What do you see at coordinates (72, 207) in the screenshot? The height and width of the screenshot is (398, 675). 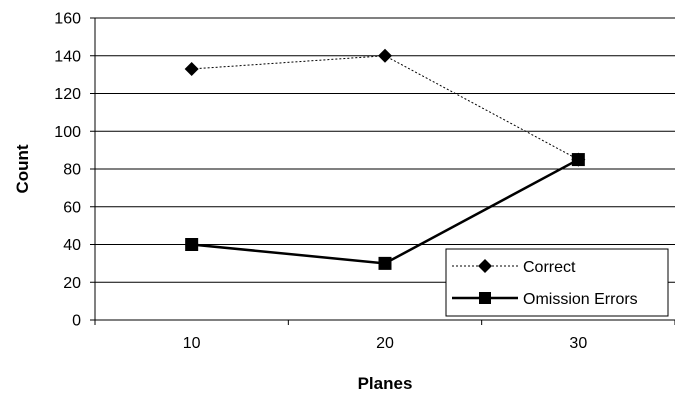 I see `y-tick-label: 60` at bounding box center [72, 207].